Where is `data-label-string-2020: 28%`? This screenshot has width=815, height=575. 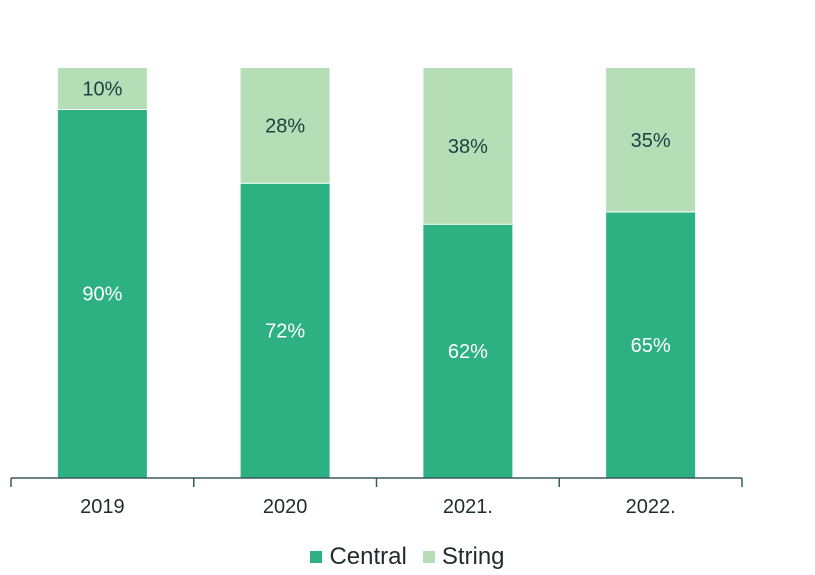 data-label-string-2020: 28% is located at coordinates (285, 126).